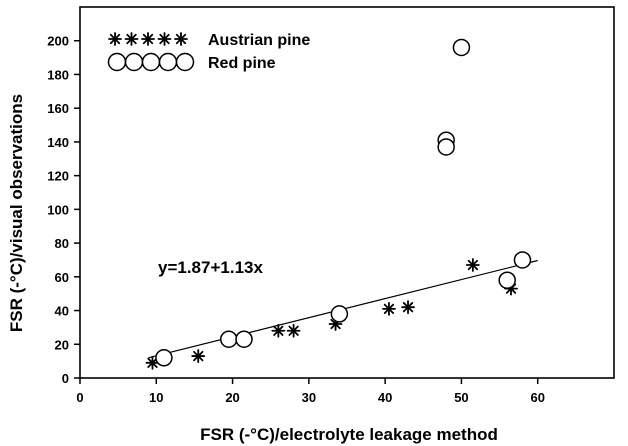 Image resolution: width=628 pixels, height=446 pixels. What do you see at coordinates (62, 277) in the screenshot?
I see `y-tick-label: 60` at bounding box center [62, 277].